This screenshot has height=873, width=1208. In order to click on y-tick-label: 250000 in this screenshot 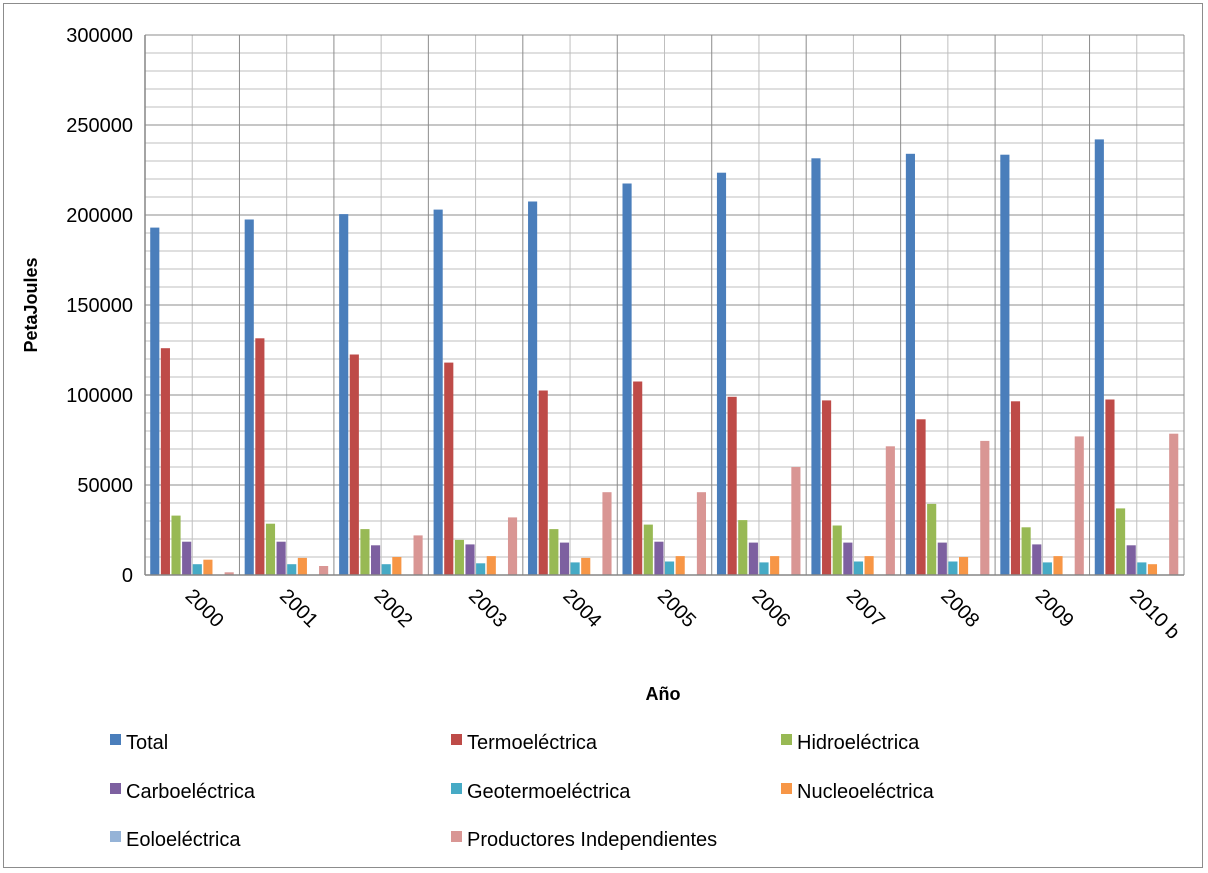, I will do `click(99, 126)`.